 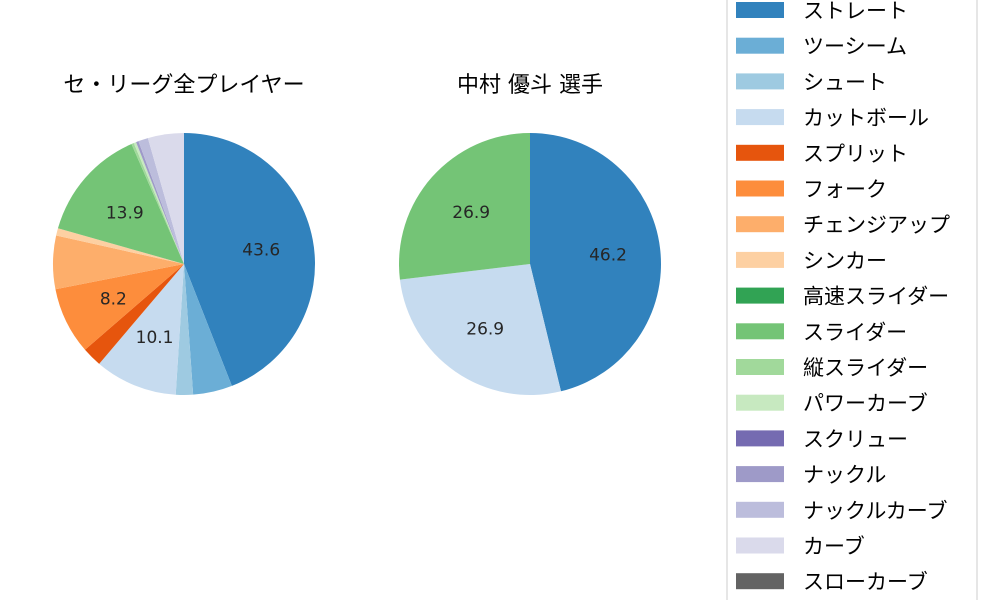 What do you see at coordinates (855, 154) in the screenshot?
I see `legend-label: スプリット` at bounding box center [855, 154].